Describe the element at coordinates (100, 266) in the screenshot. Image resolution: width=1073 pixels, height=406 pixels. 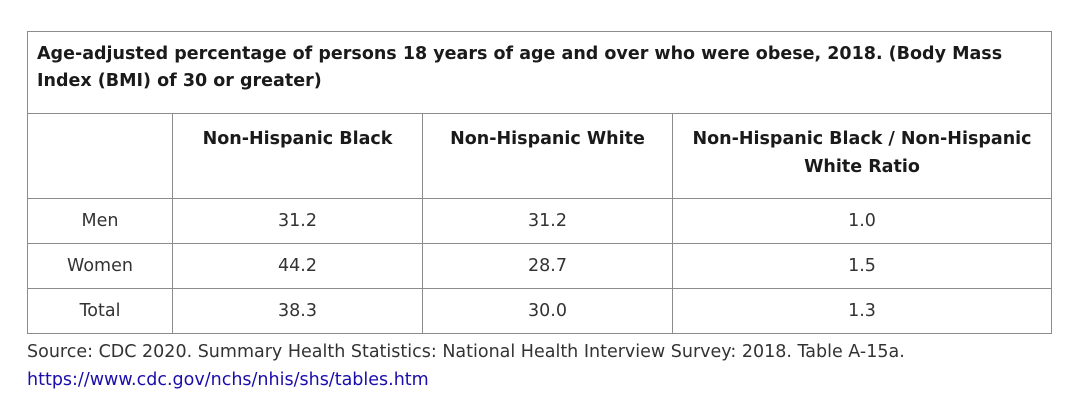
I see `row-label: Women` at that location.